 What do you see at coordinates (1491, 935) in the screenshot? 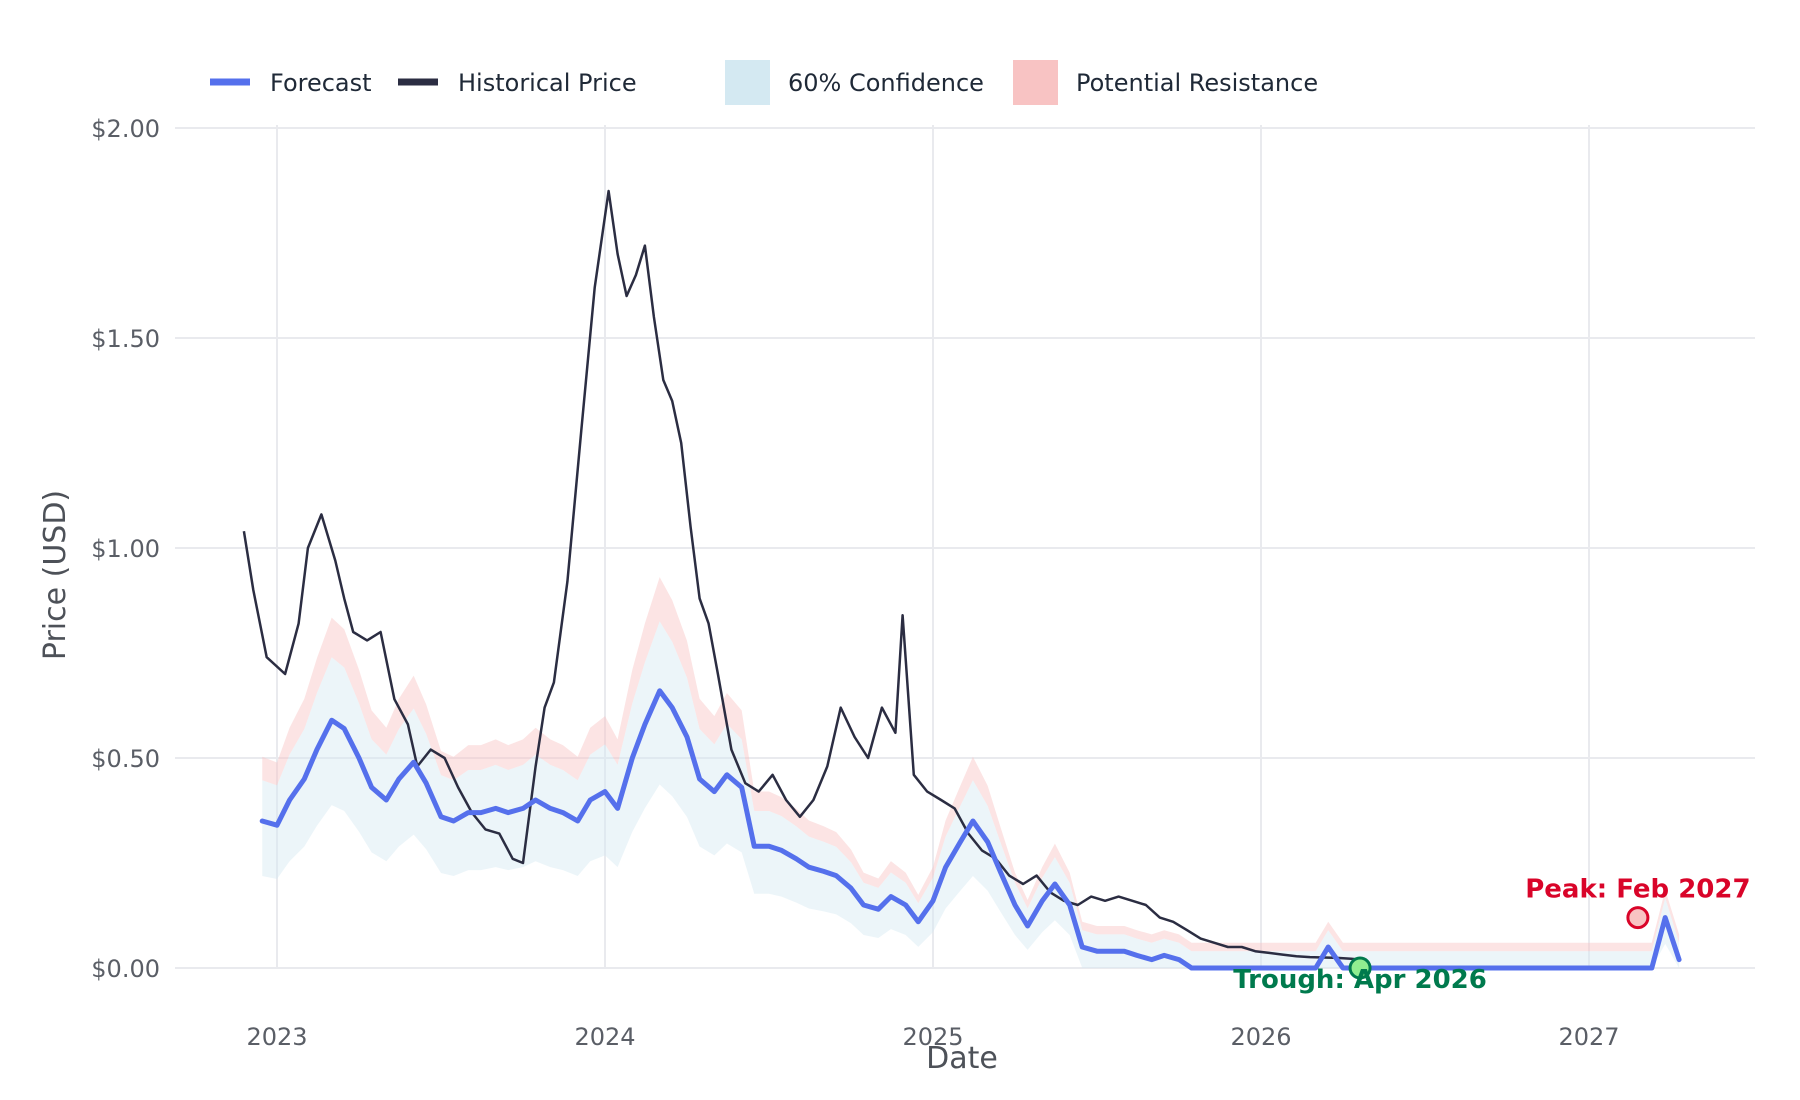
I see `annotations: Peak: Feb 2027 Trough: Apr 2026` at bounding box center [1491, 935].